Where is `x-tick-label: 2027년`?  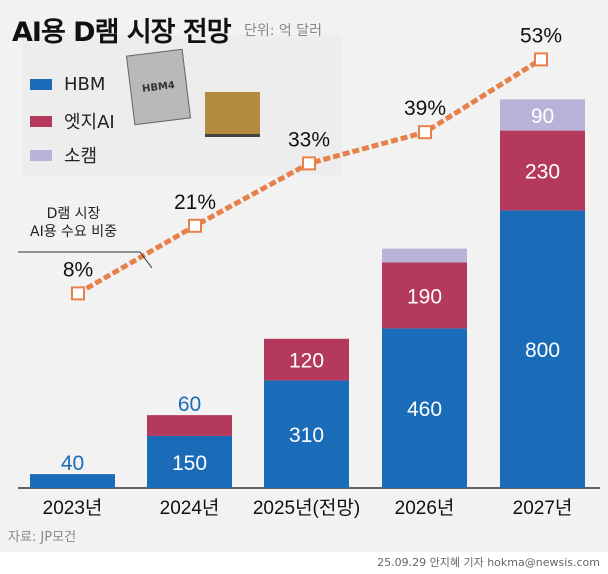
x-tick-label: 2027년 is located at coordinates (543, 508).